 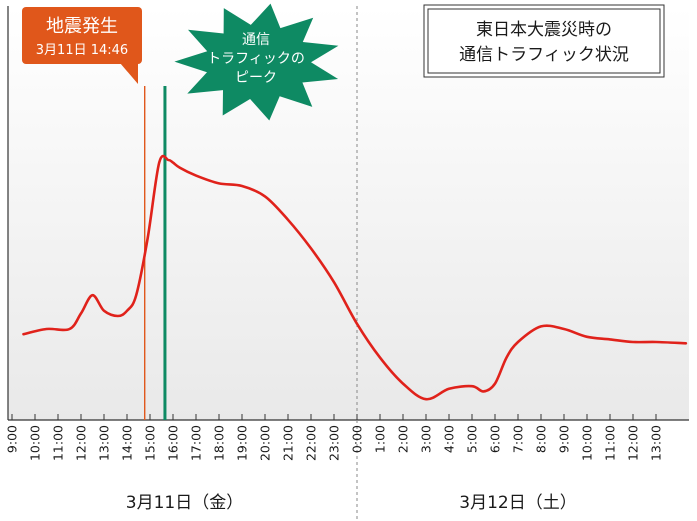 What do you see at coordinates (449, 439) in the screenshot?
I see `x-tick-label-19: 4:00` at bounding box center [449, 439].